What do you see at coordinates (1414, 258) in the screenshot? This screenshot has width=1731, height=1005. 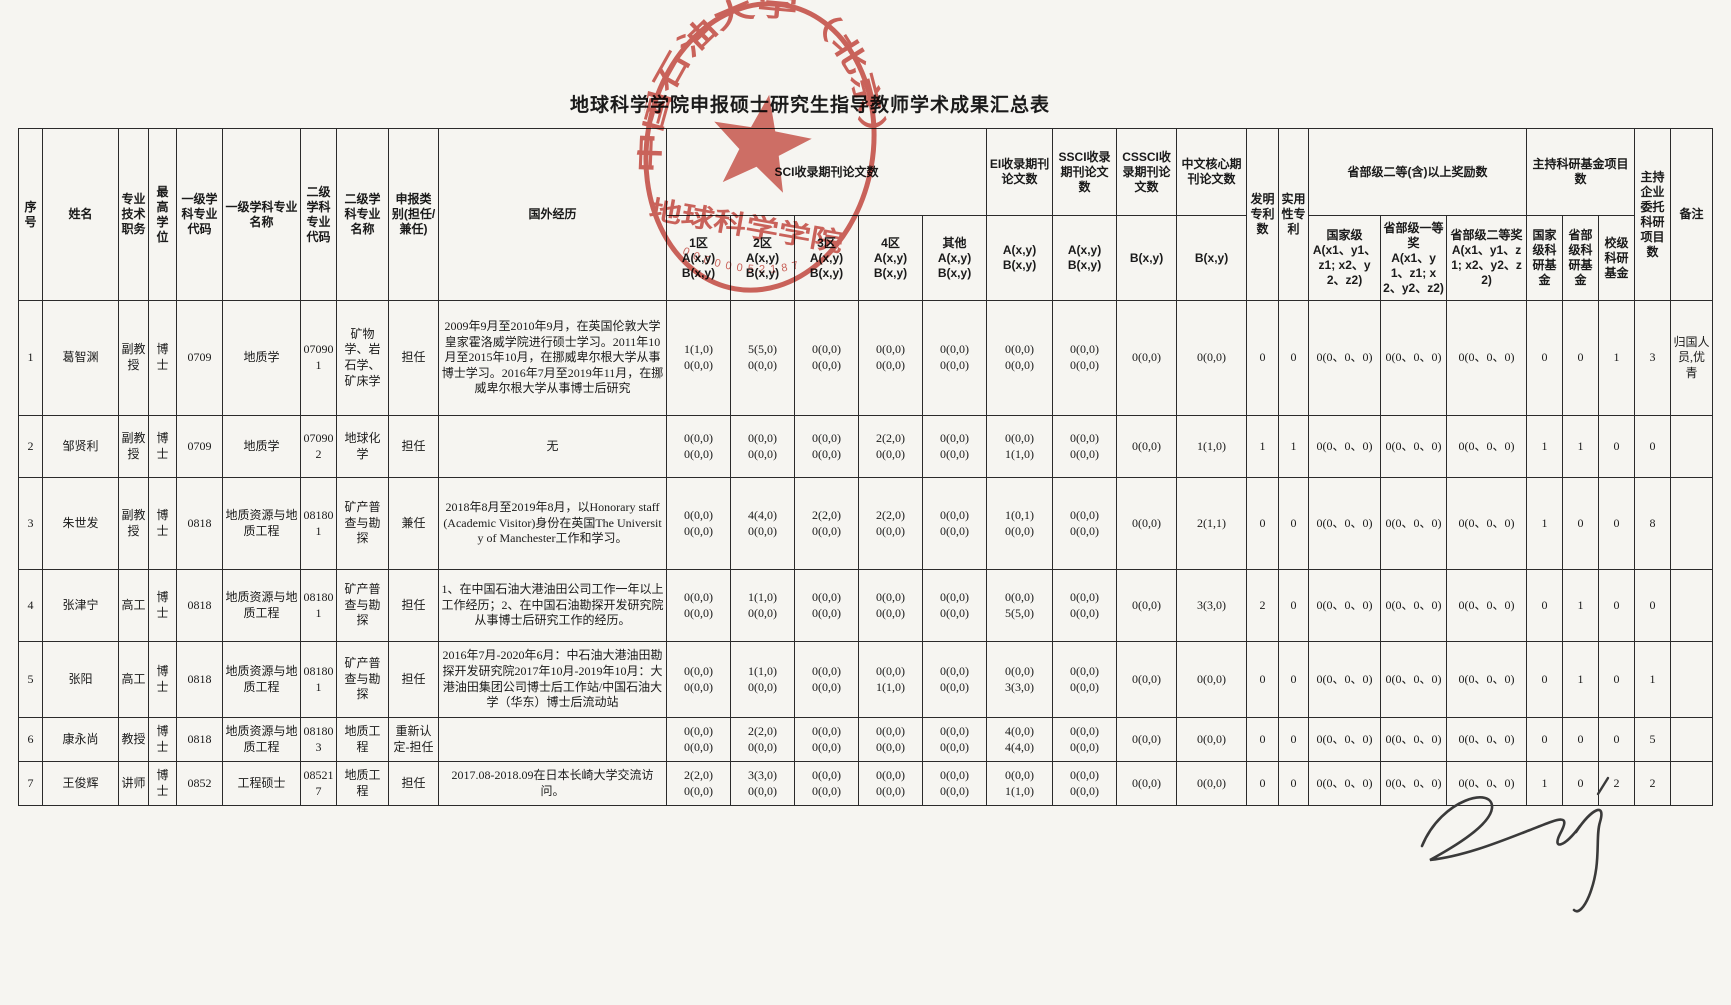 I see `col-header-award-prov1: 省部级一等奖 A(x1、y1、z1; x2、y2、z2)` at bounding box center [1414, 258].